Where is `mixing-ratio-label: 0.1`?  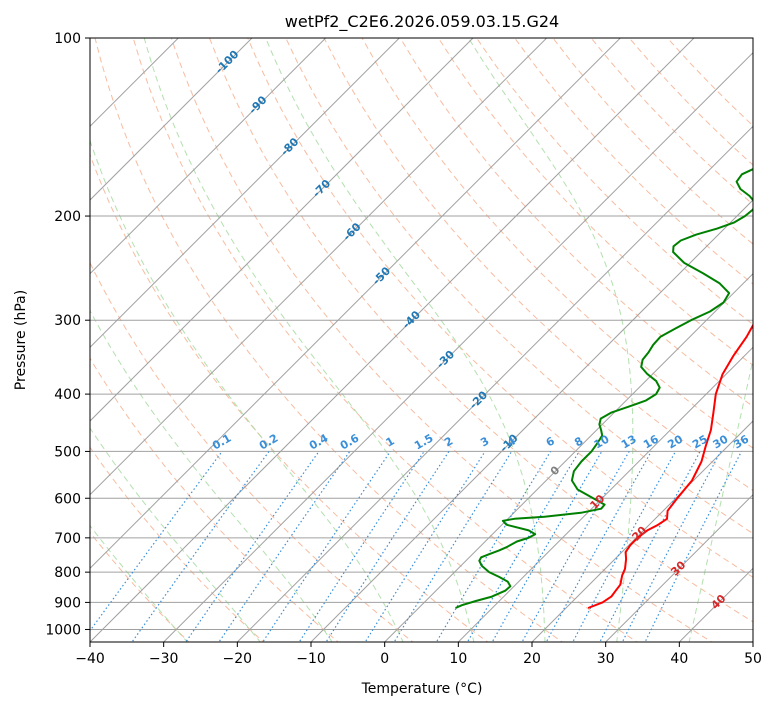 mixing-ratio-label: 0.1 is located at coordinates (221, 441).